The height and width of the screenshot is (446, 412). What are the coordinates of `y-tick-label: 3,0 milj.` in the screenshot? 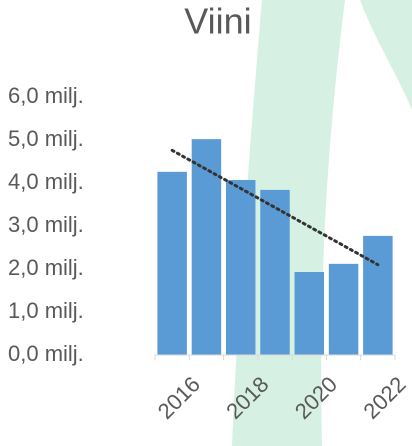 It's located at (46, 224).